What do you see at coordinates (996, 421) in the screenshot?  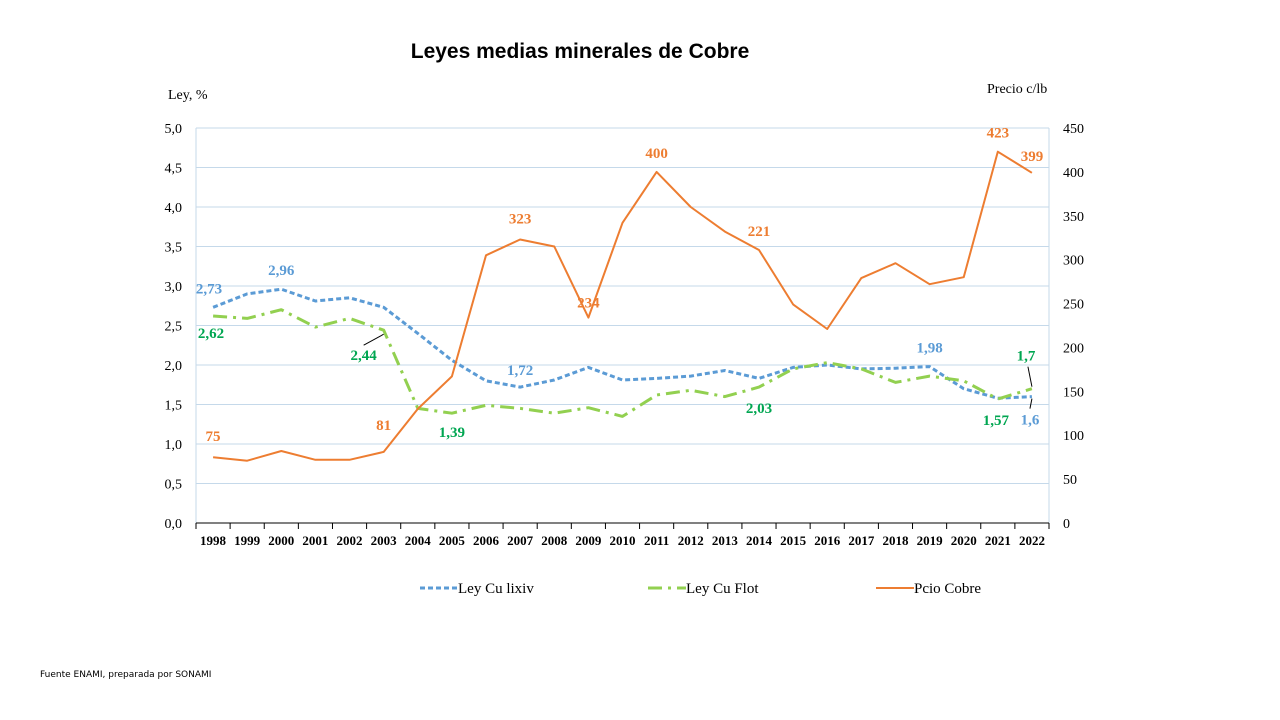 I see `data-label: 1,57` at bounding box center [996, 421].